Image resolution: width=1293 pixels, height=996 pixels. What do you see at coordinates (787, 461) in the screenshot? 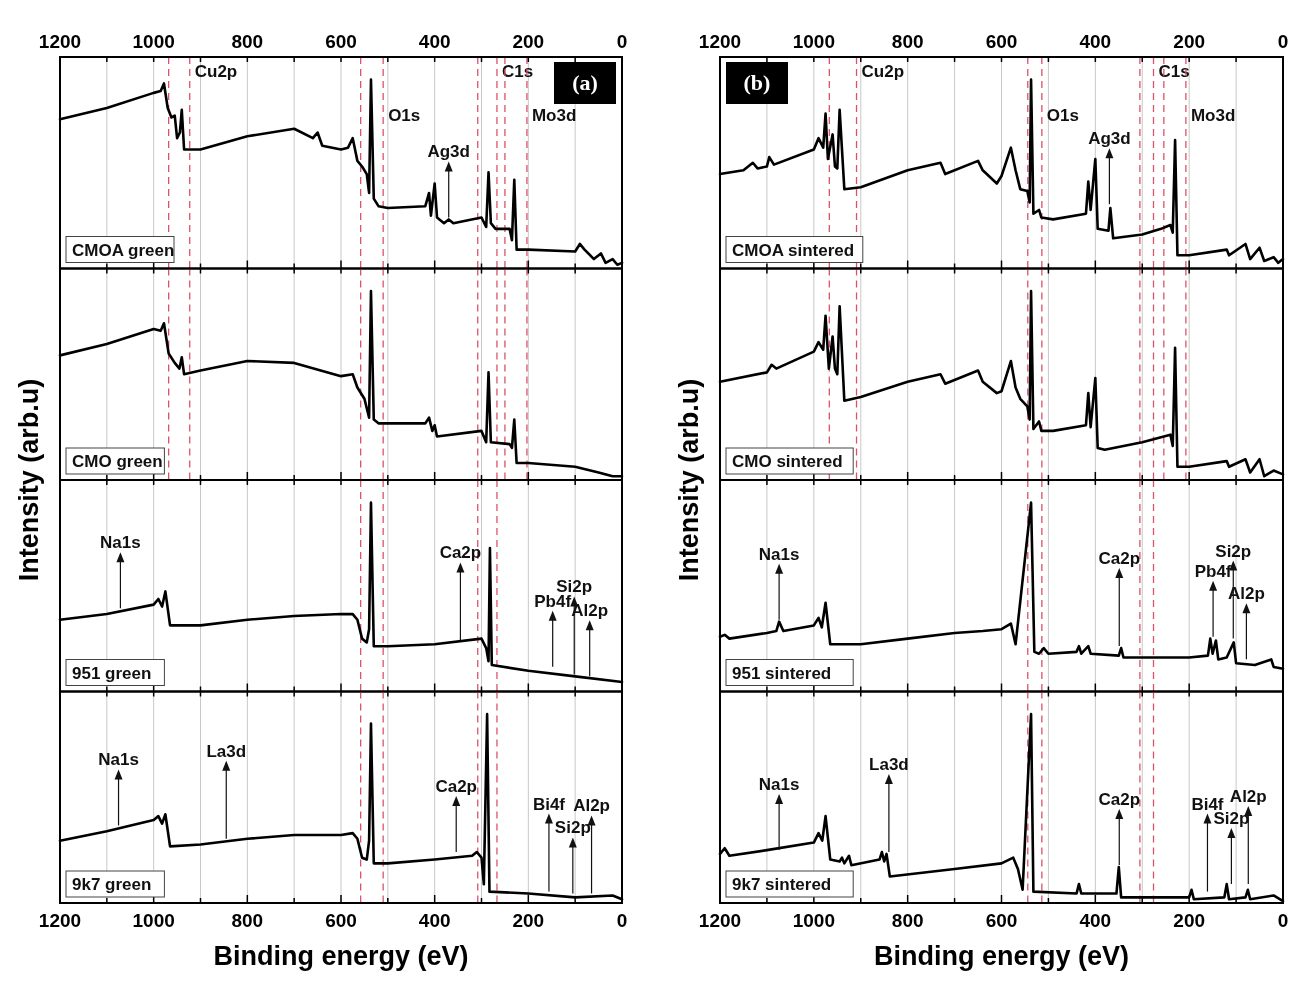
I see `text: CMO sintered` at bounding box center [787, 461].